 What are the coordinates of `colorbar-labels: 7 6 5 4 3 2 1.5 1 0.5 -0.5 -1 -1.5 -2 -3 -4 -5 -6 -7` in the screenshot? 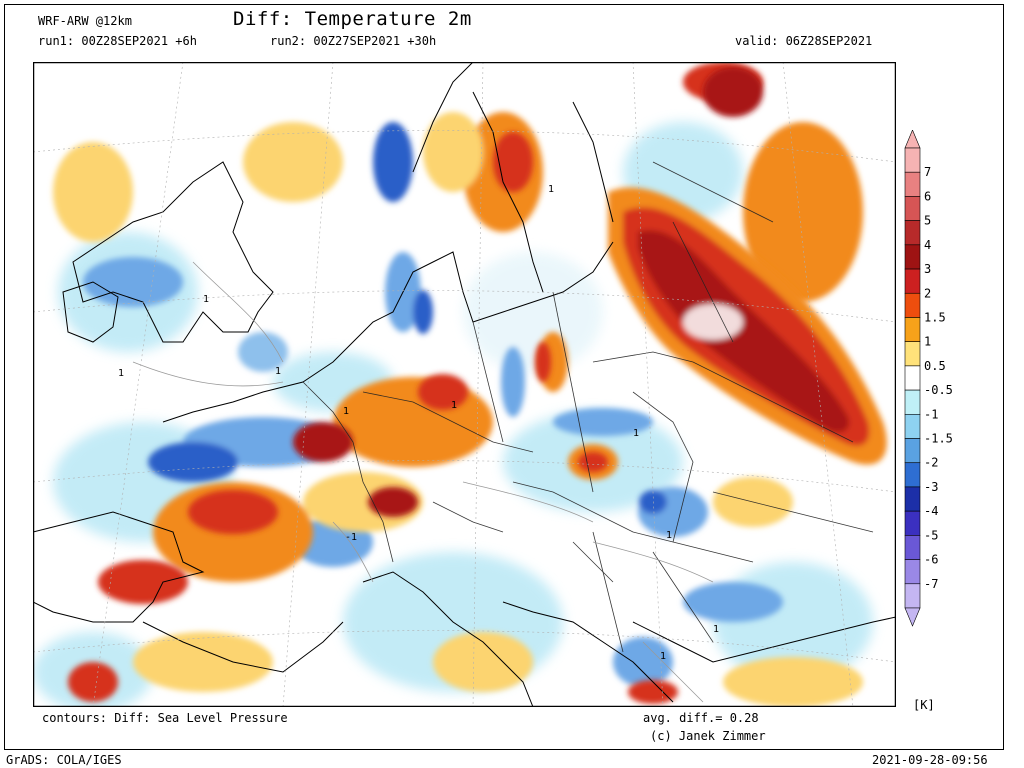 It's located at (938, 378).